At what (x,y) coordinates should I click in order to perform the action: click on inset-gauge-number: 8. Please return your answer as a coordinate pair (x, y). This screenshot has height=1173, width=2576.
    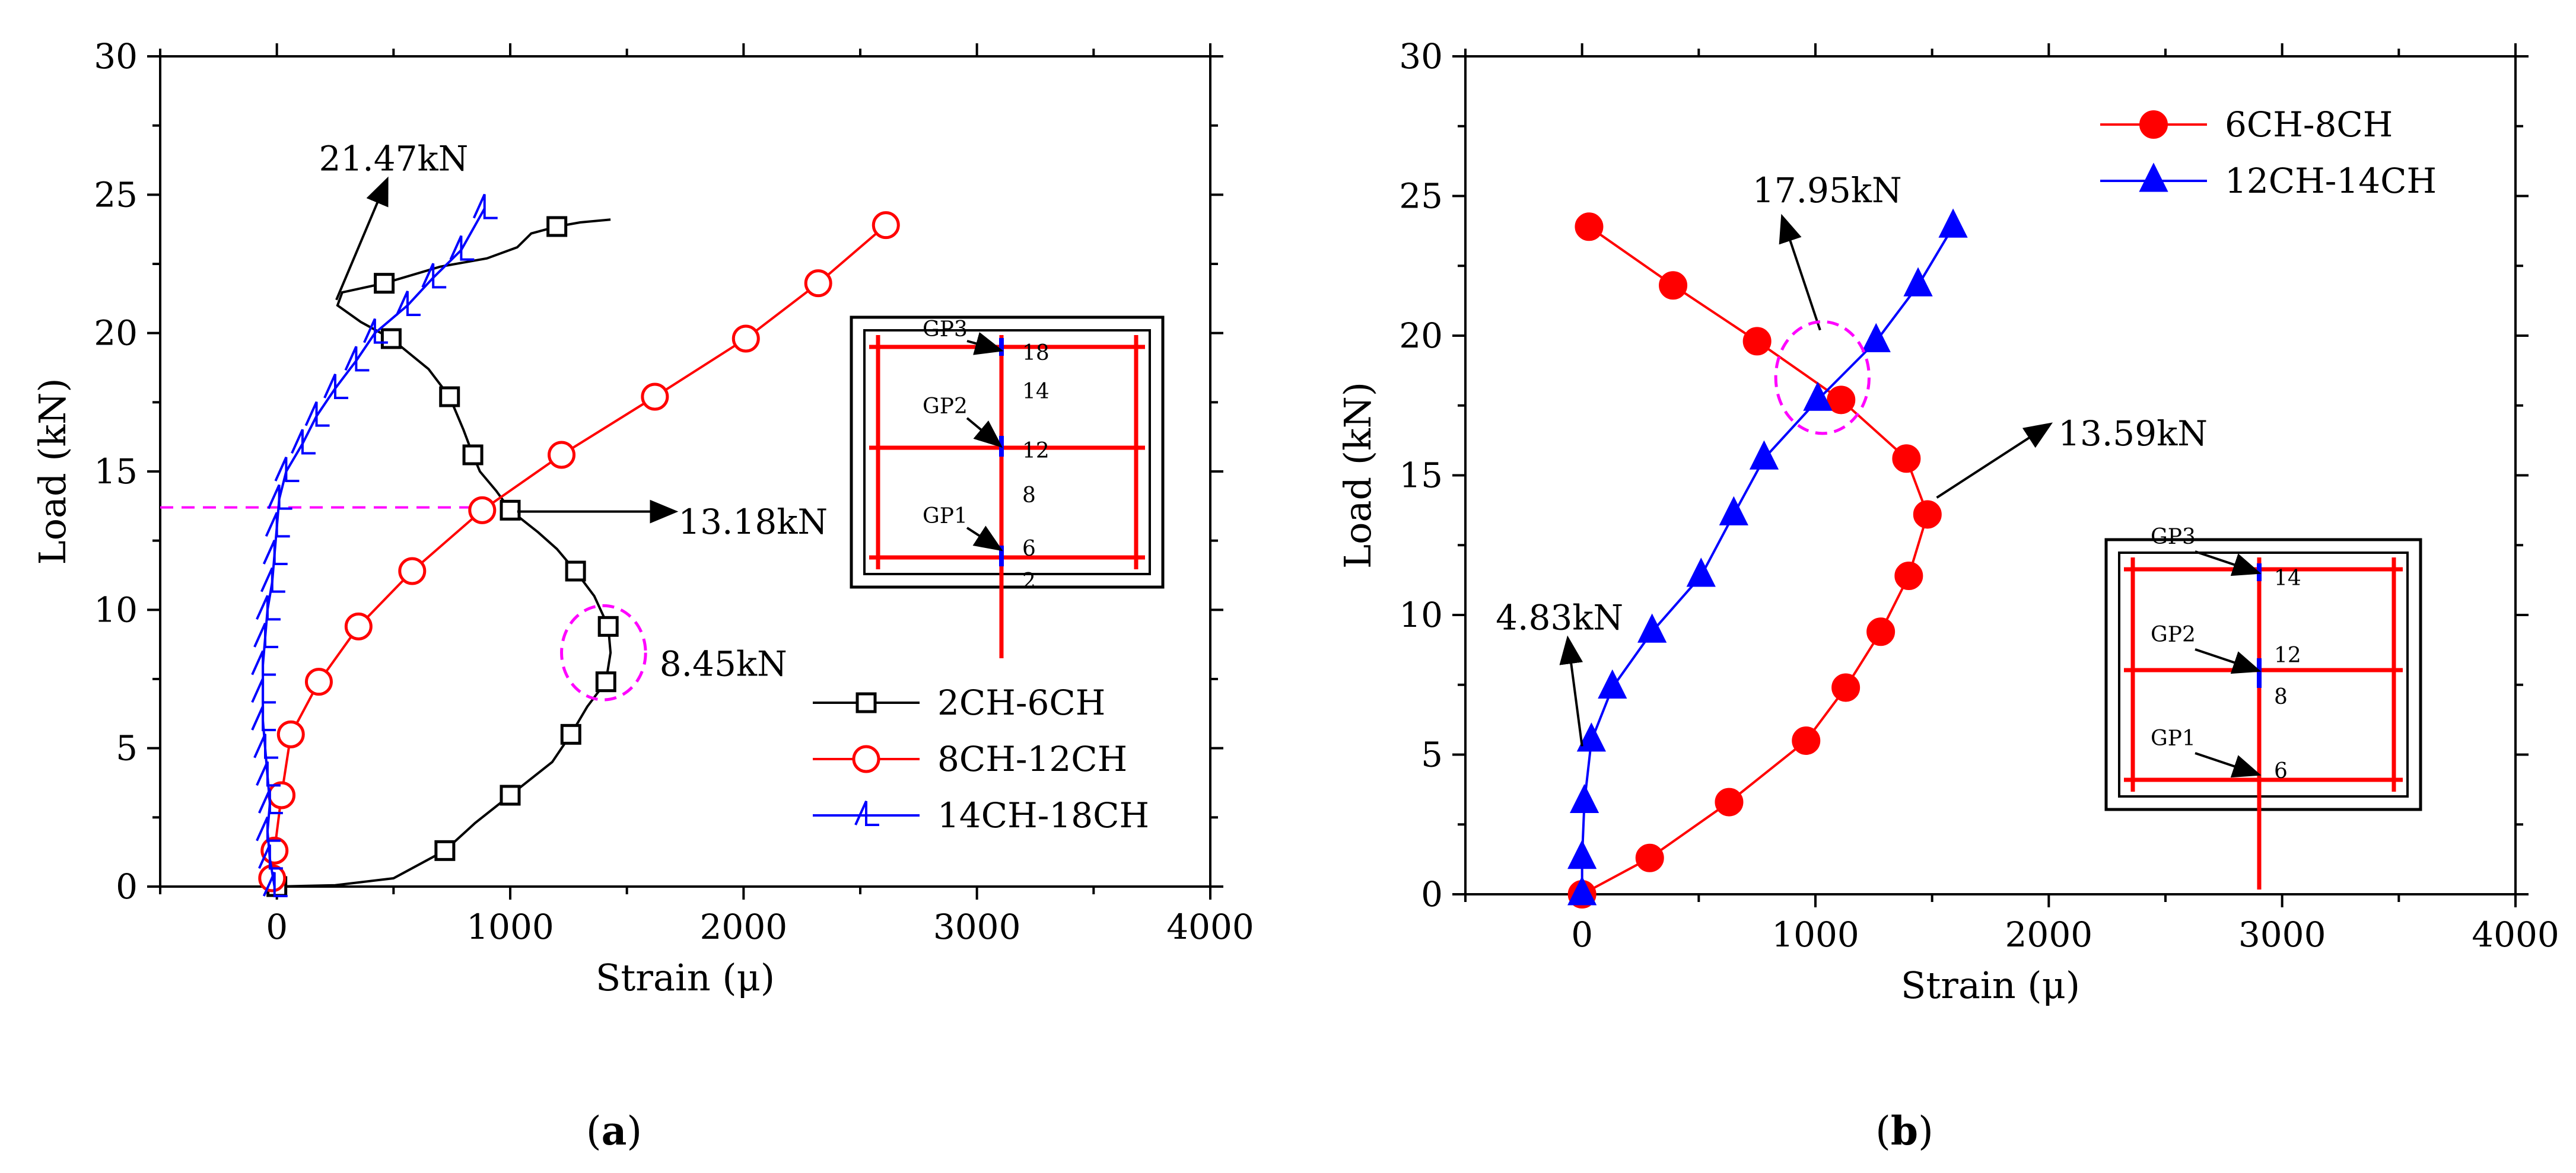
    Looking at the image, I should click on (1029, 495).